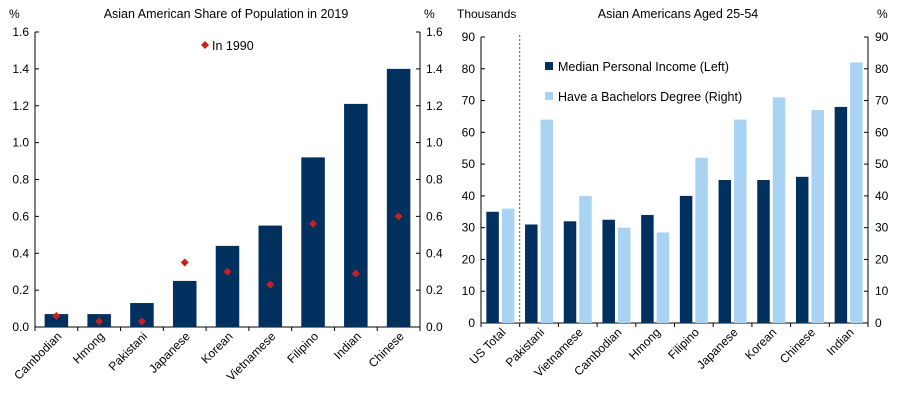 The width and height of the screenshot is (898, 407). What do you see at coordinates (141, 321) in the screenshot?
I see `marker-1990-pakistani` at bounding box center [141, 321].